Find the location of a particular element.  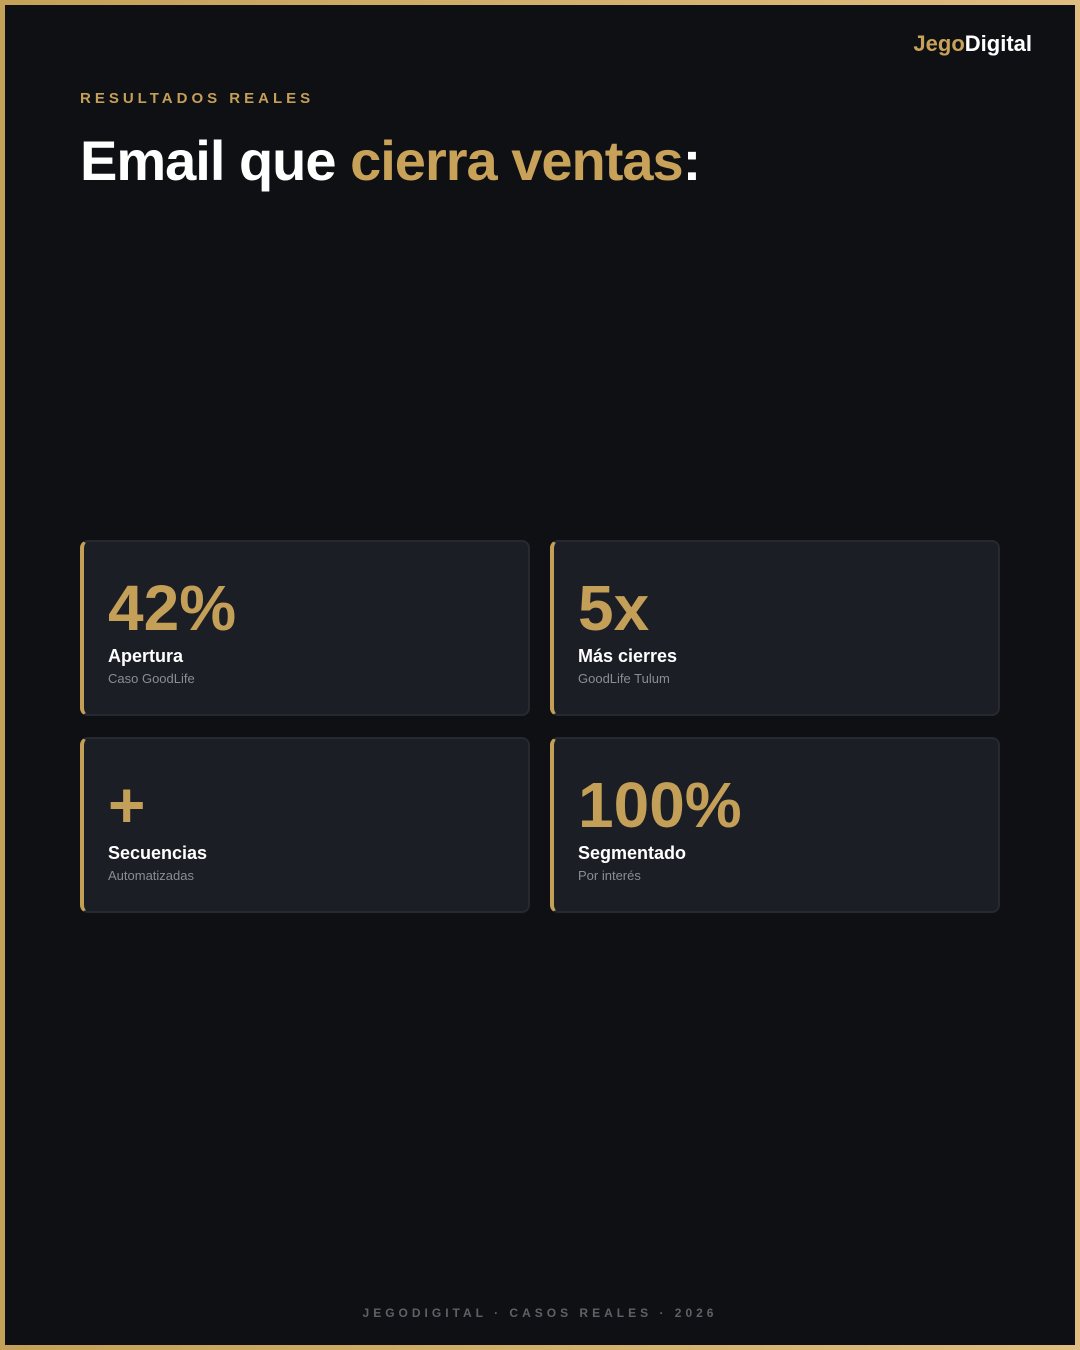

eyebrow: RESULTADOS REALES is located at coordinates (197, 98).